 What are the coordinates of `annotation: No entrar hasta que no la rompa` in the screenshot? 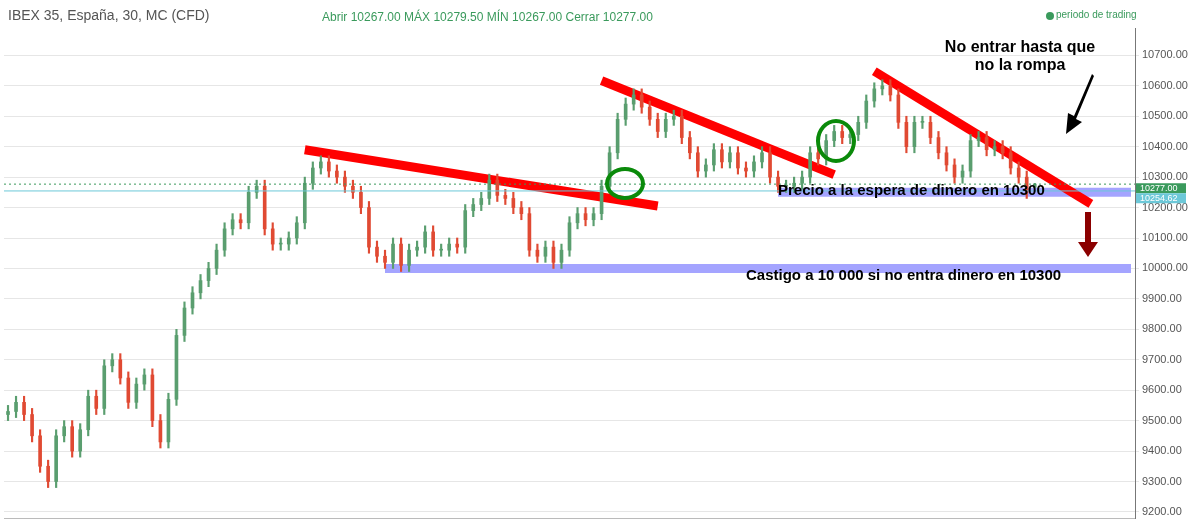 It's located at (1020, 56).